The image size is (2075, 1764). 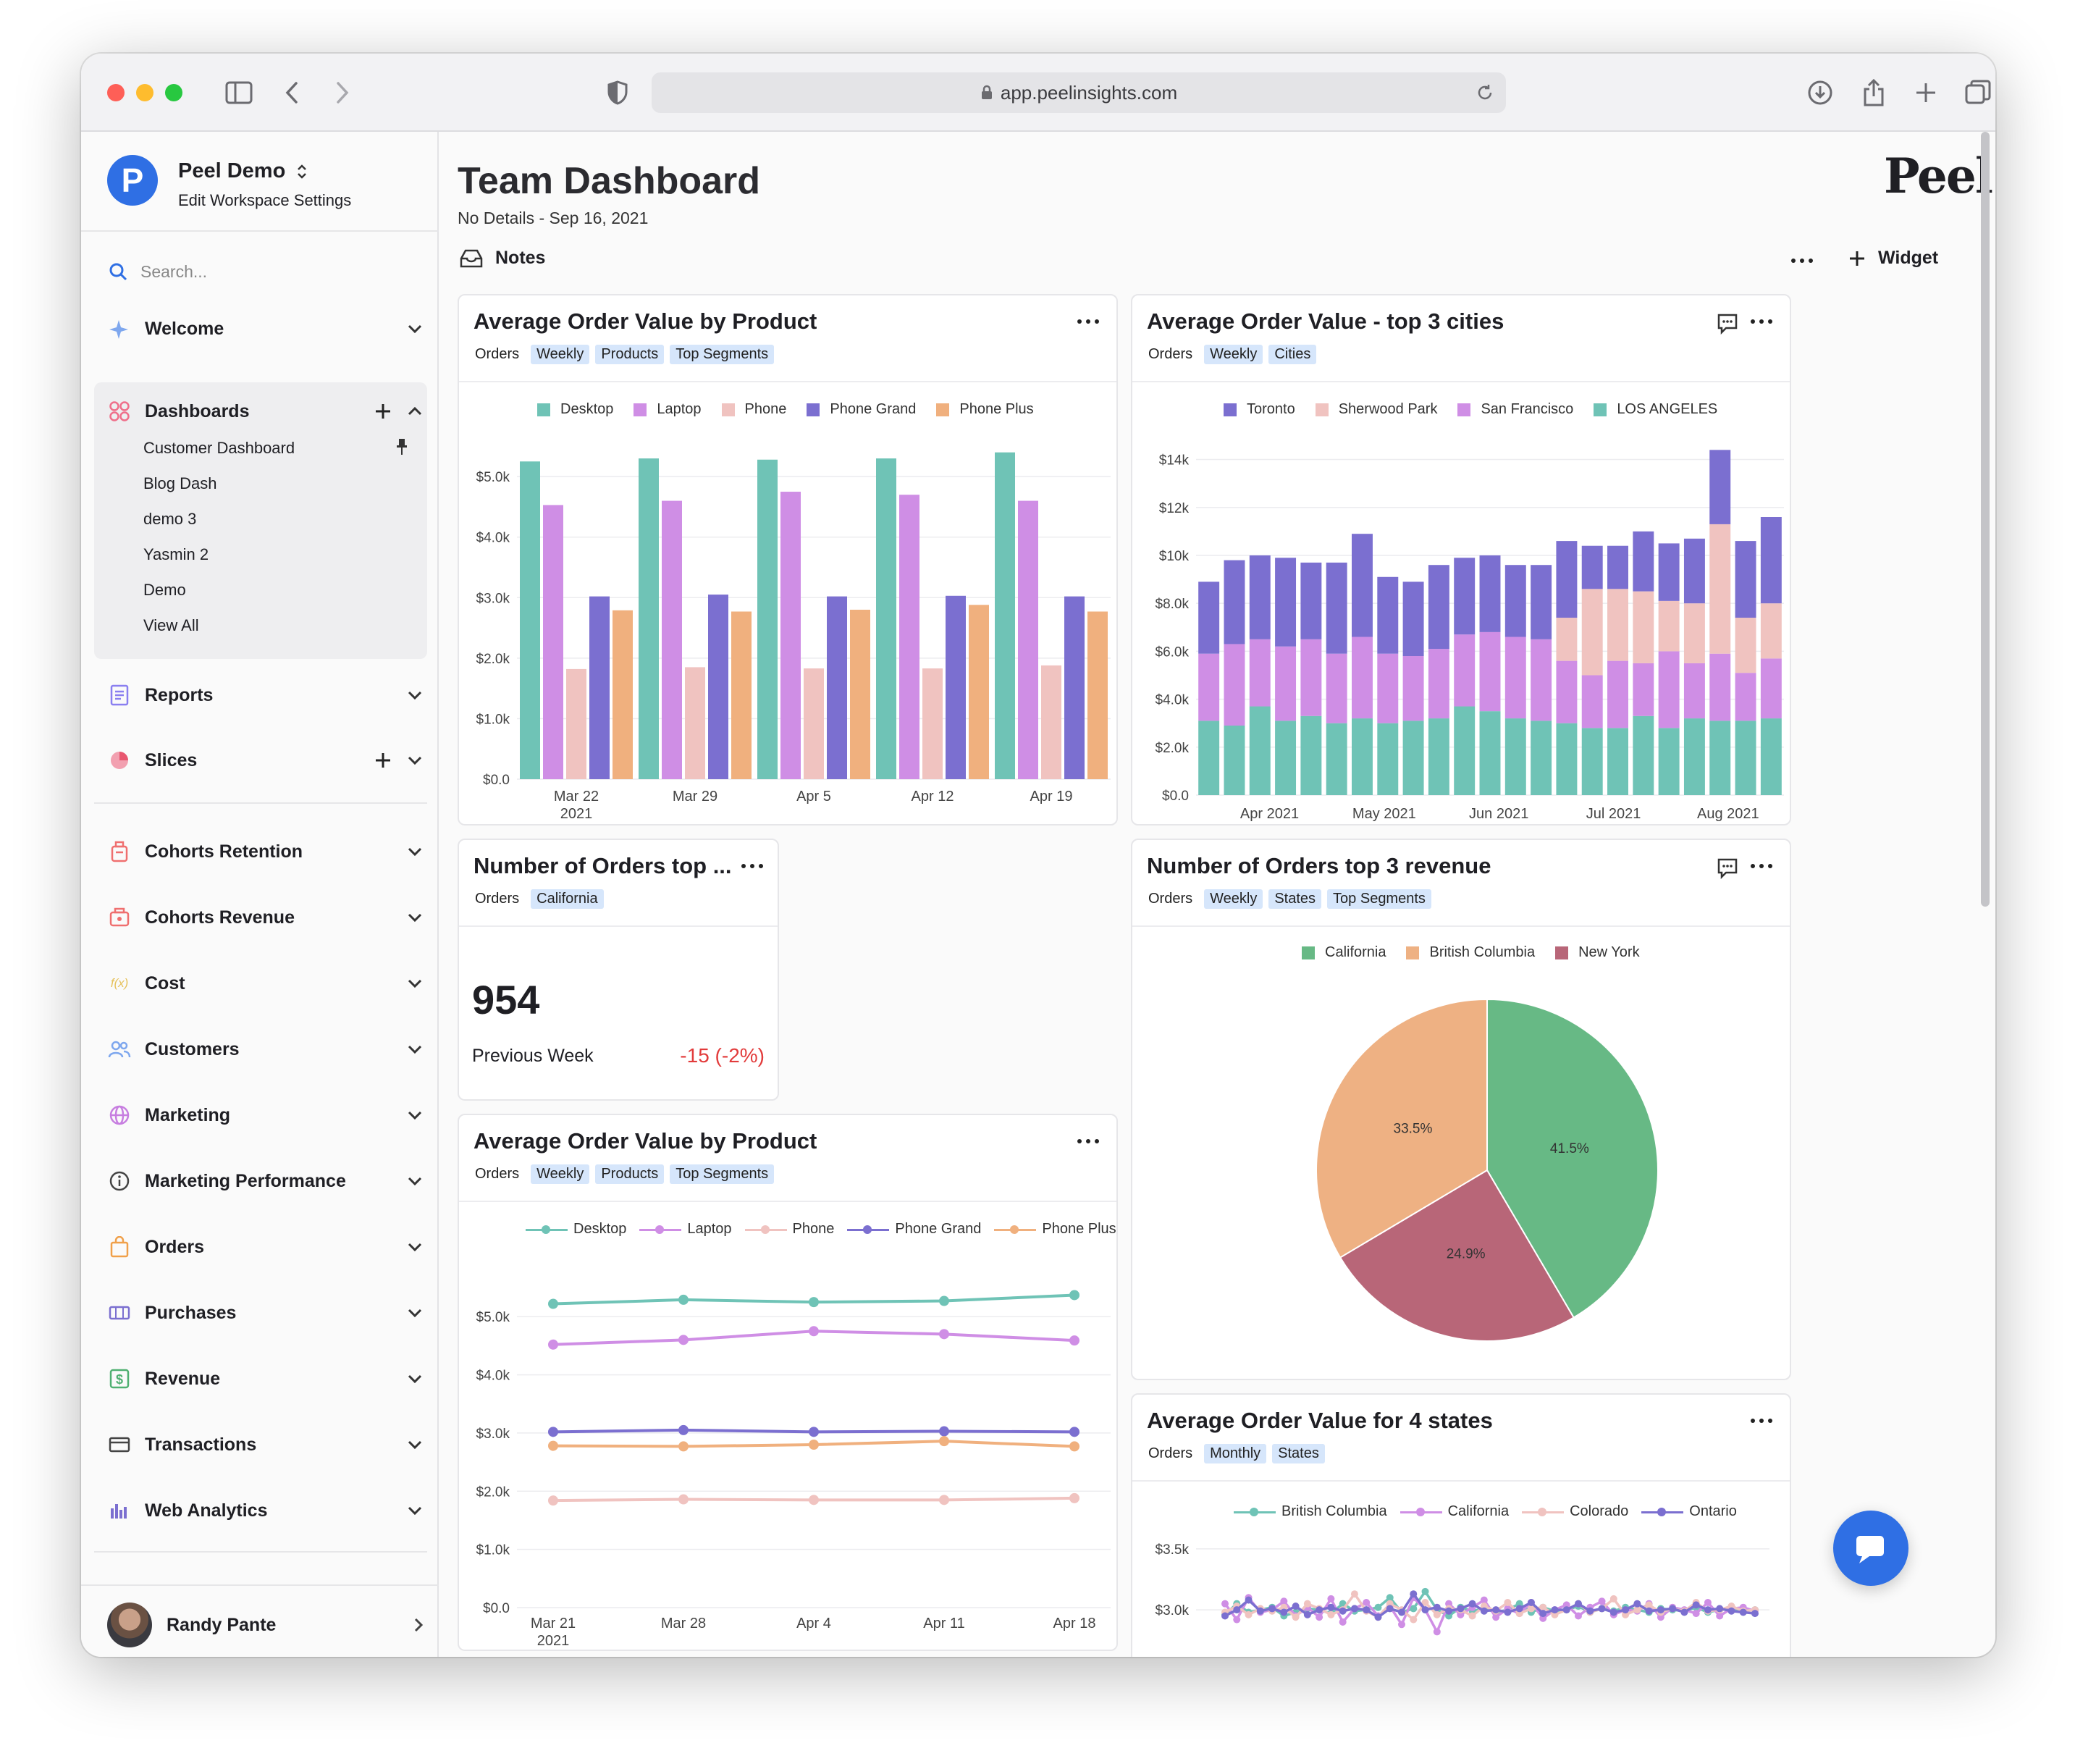 What do you see at coordinates (266, 851) in the screenshot?
I see `nav-cohorts-retention: Cohorts Retention` at bounding box center [266, 851].